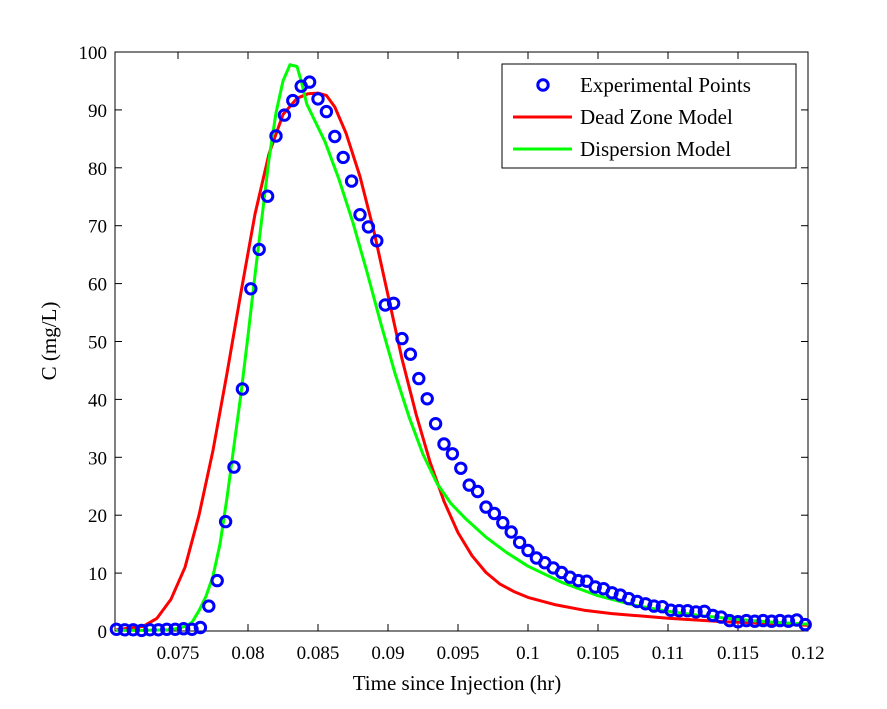  What do you see at coordinates (528, 653) in the screenshot?
I see `x-tick-label: 0.1` at bounding box center [528, 653].